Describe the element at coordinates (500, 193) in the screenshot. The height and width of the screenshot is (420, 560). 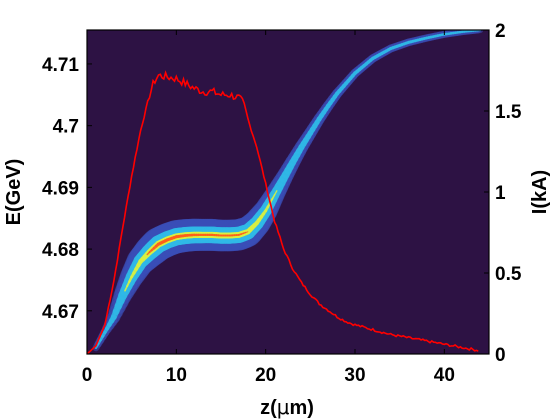
I see `y-right-tick-label: 1` at that location.